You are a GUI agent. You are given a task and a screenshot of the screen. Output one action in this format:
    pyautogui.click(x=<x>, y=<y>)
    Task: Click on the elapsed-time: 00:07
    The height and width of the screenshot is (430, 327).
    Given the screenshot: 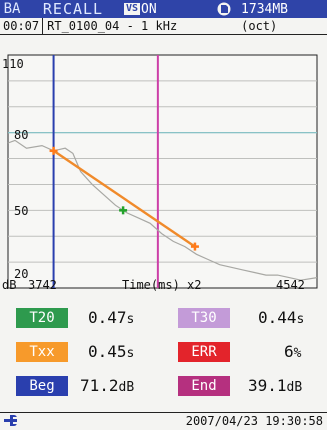 What is the action you would take?
    pyautogui.click(x=22, y=26)
    